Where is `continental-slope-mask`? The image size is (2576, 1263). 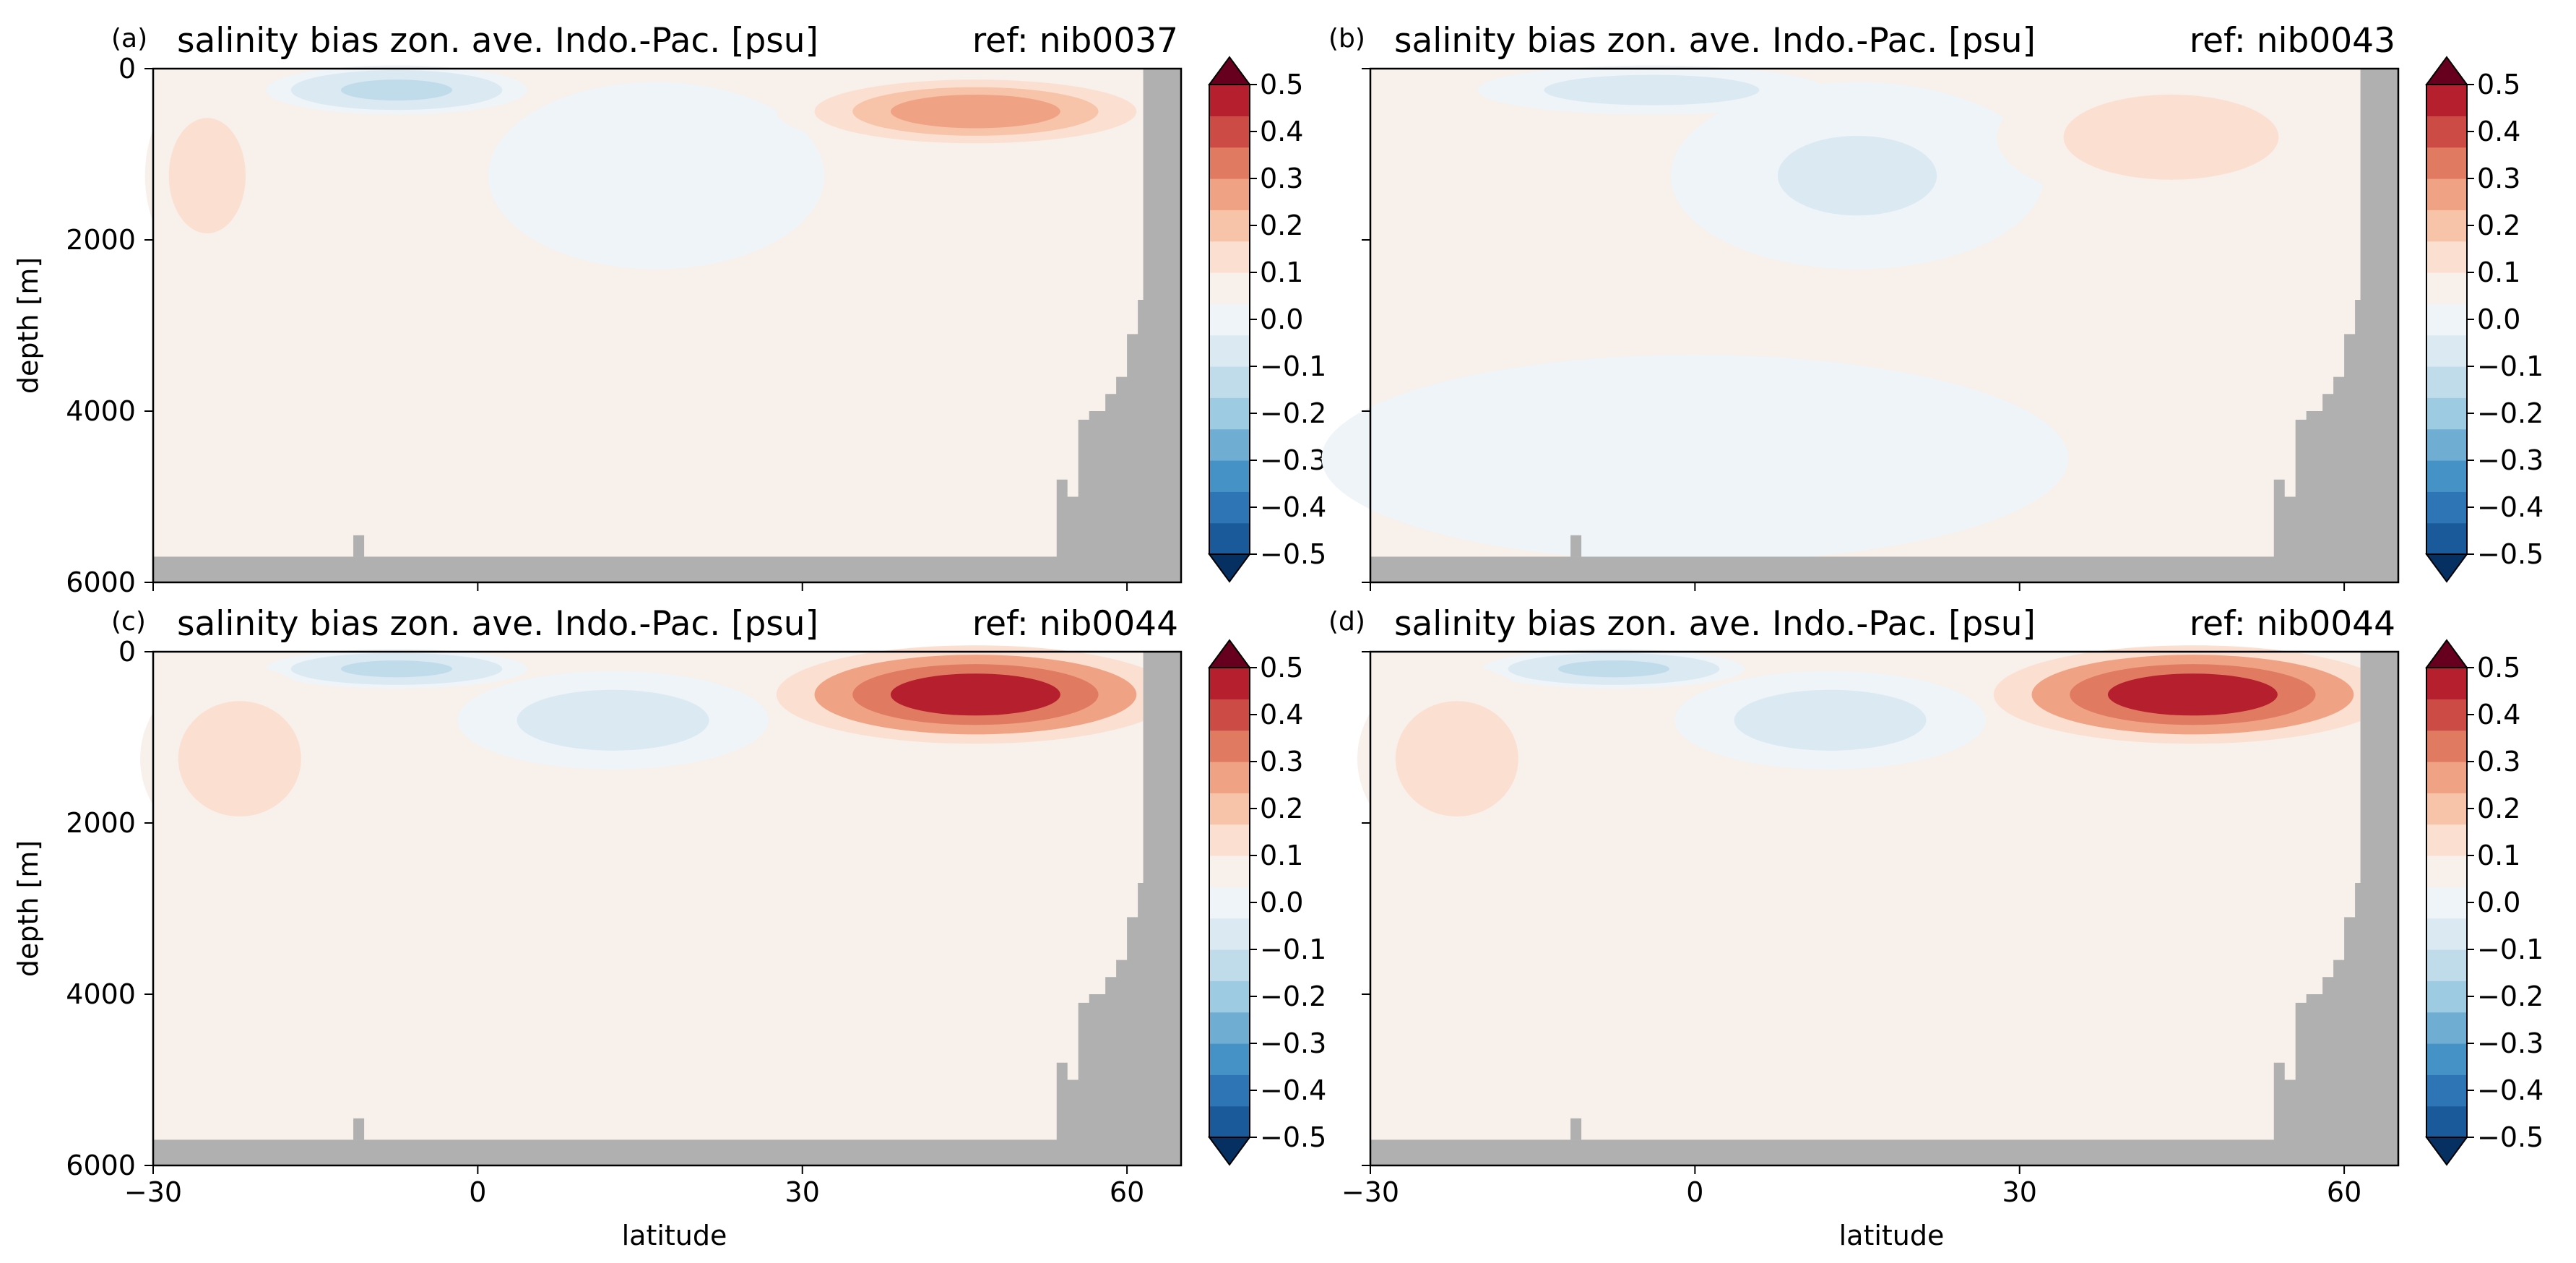 continental-slope-mask is located at coordinates (1118, 908).